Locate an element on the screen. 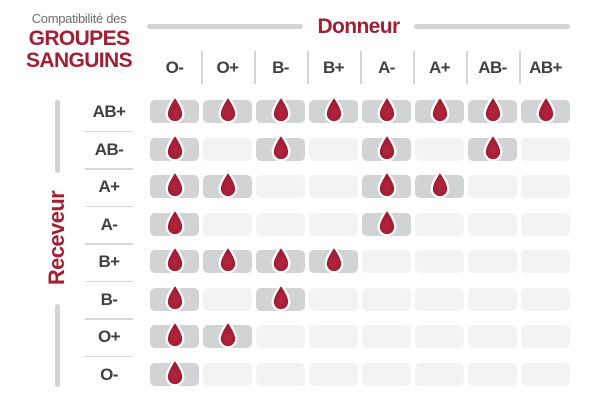 The image size is (600, 400). column-headers: O- O+ B- B+ A- A+ AB- AB+ is located at coordinates (360, 67).